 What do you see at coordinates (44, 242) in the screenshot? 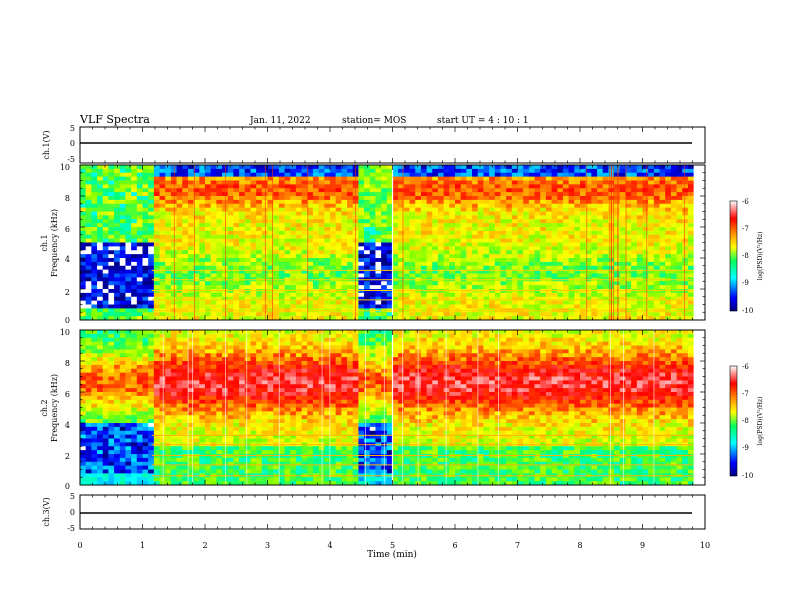
I see `ch1-spec-ylabel-channel: ch.1` at bounding box center [44, 242].